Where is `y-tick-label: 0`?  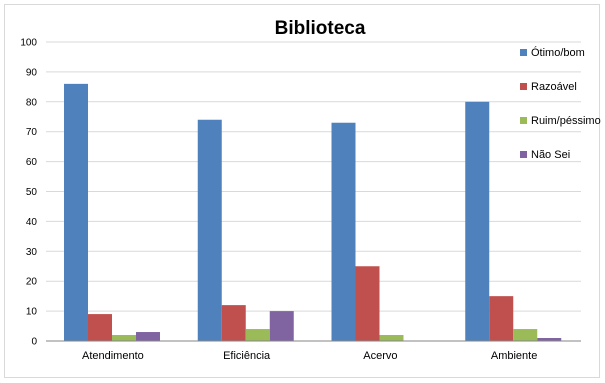
y-tick-label: 0 is located at coordinates (34, 342).